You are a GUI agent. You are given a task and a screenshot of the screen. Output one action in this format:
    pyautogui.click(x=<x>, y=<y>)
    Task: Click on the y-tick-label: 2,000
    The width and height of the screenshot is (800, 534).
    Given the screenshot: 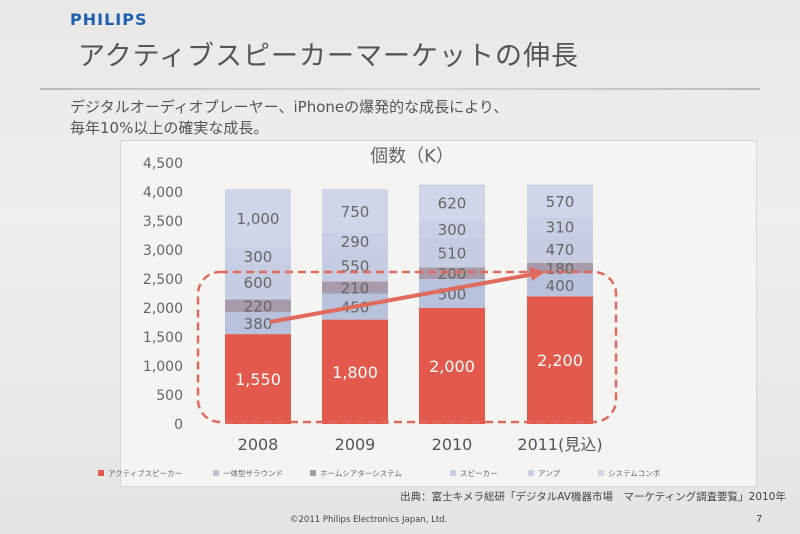 What is the action you would take?
    pyautogui.click(x=163, y=309)
    